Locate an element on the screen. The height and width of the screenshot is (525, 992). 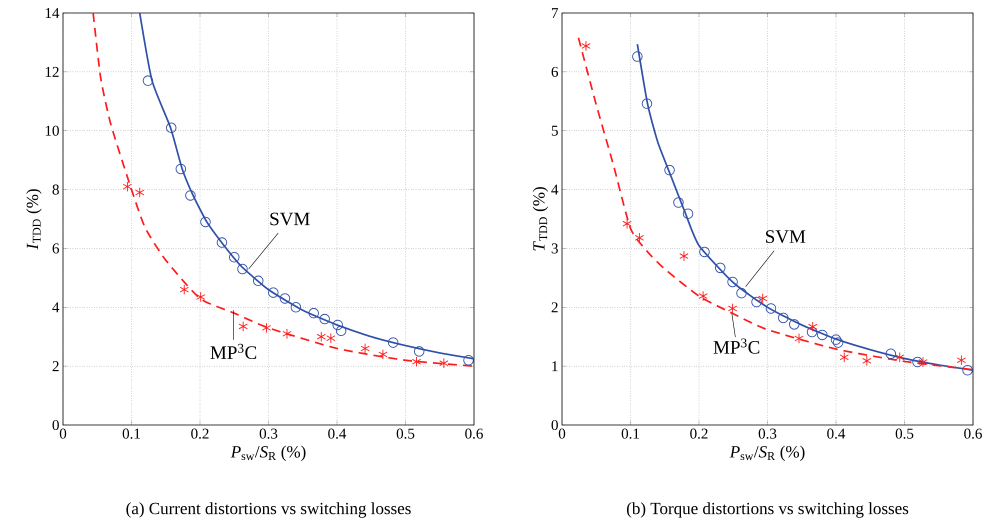
y-tick-label: 7 is located at coordinates (555, 13).